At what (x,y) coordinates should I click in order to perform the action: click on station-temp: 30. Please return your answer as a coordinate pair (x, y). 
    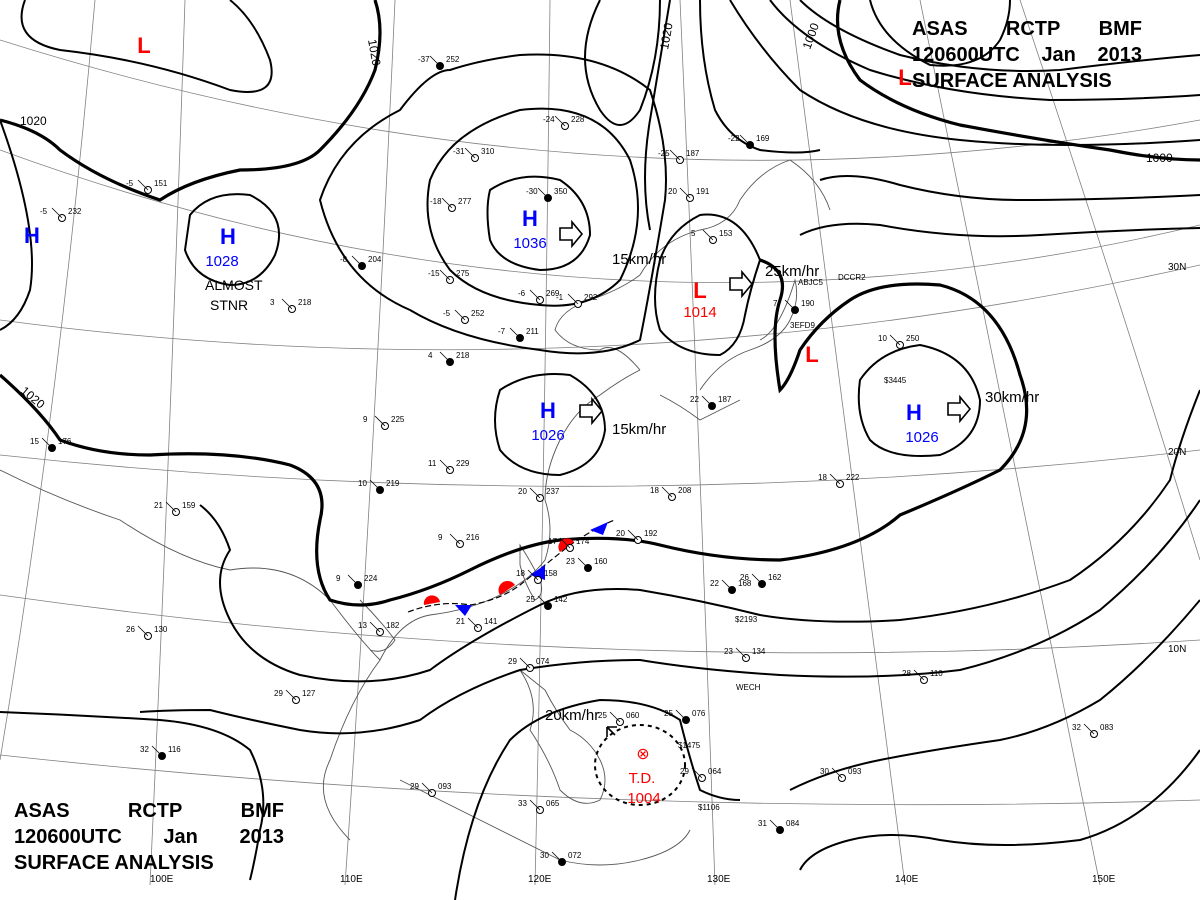
    Looking at the image, I should click on (824, 771).